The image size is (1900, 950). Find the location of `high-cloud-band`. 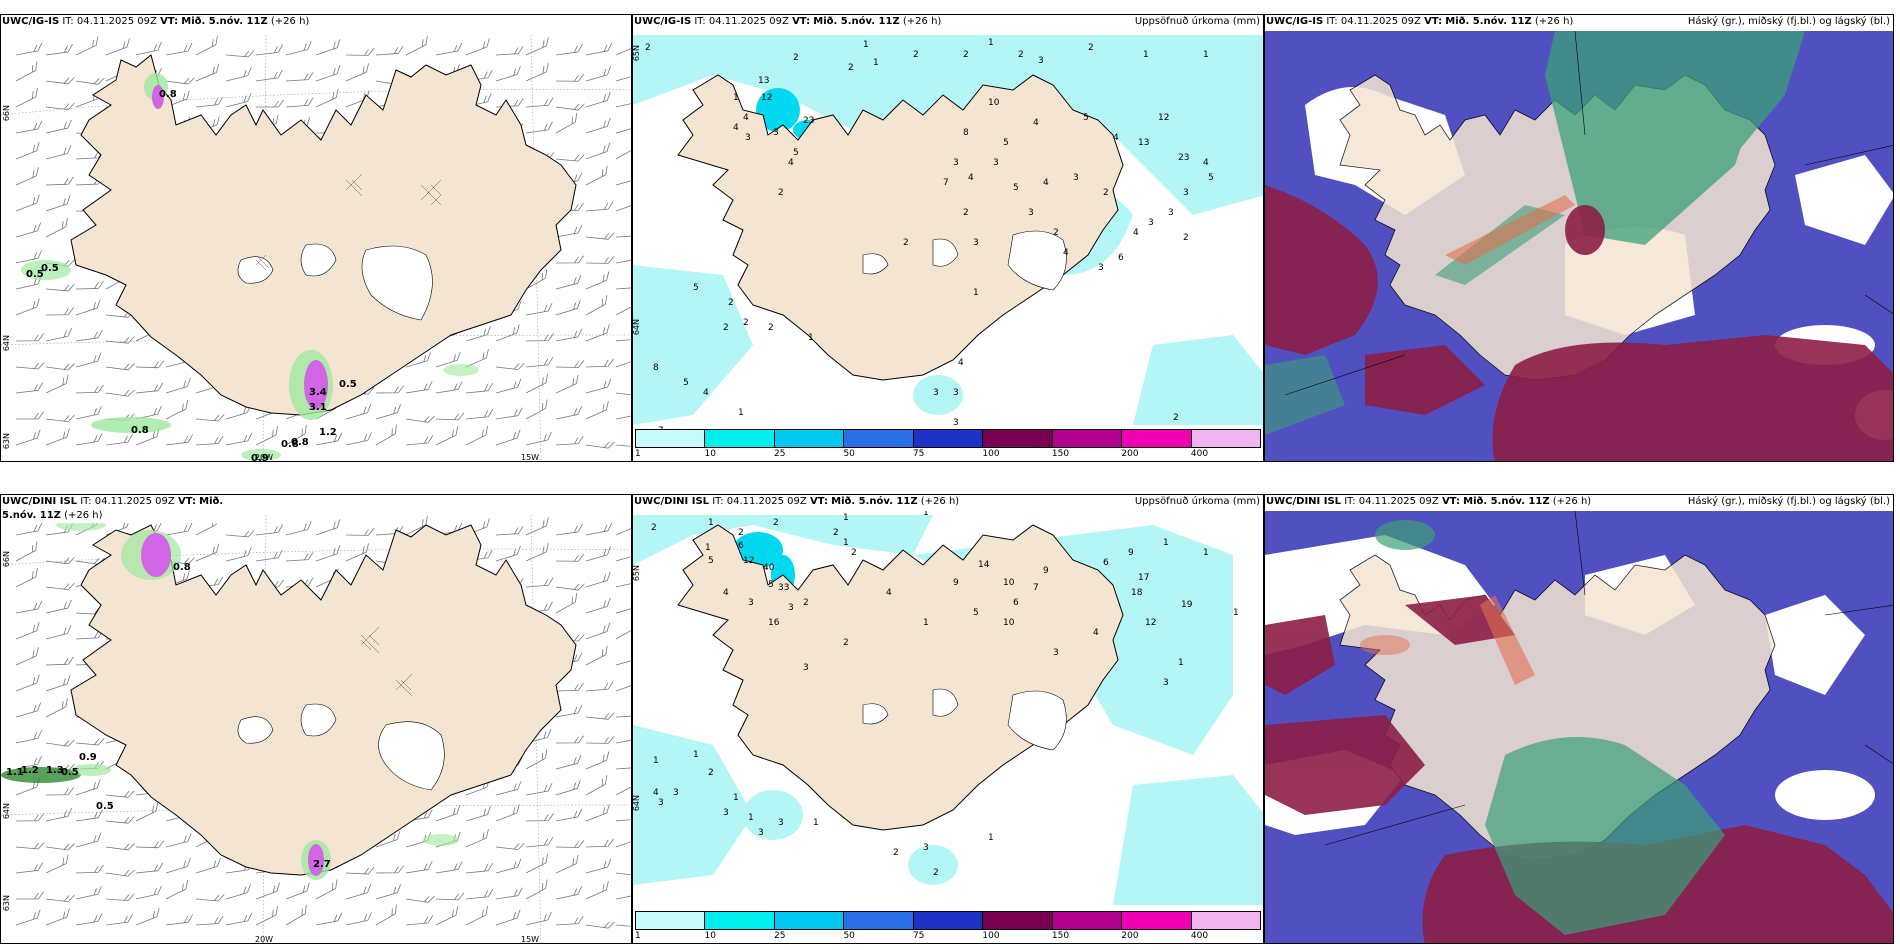

high-cloud-band is located at coordinates (1550, 727).